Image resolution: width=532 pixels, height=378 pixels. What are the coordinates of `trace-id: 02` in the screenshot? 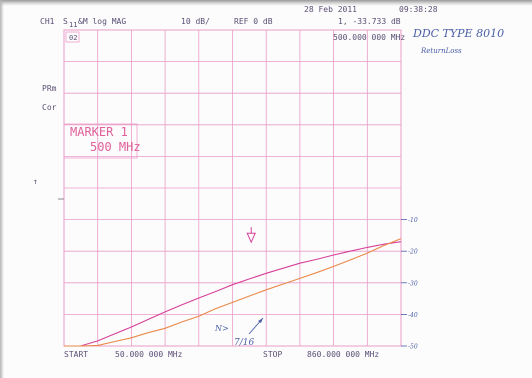 It's located at (73, 38).